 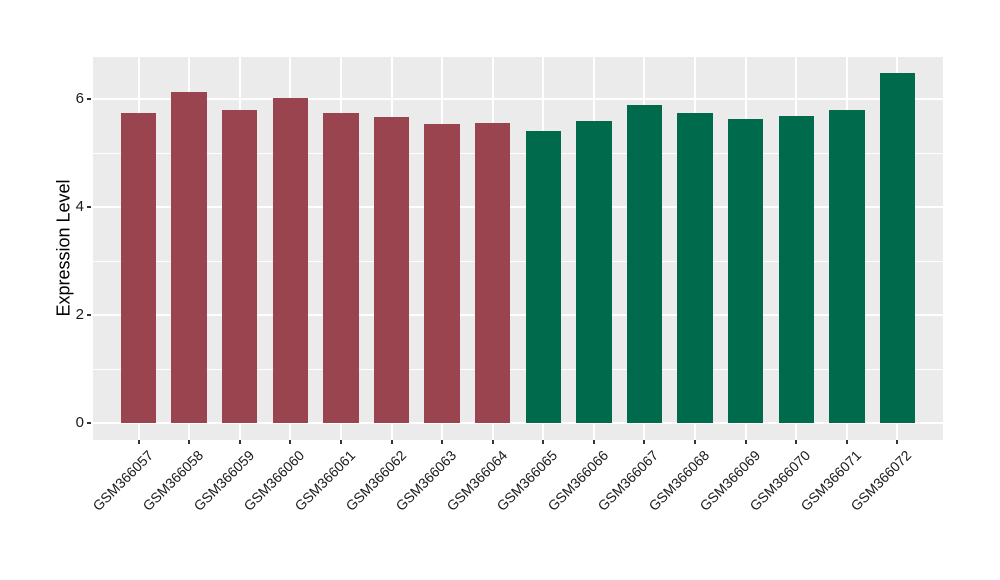 What do you see at coordinates (240, 267) in the screenshot?
I see `bar-GSM366059` at bounding box center [240, 267].